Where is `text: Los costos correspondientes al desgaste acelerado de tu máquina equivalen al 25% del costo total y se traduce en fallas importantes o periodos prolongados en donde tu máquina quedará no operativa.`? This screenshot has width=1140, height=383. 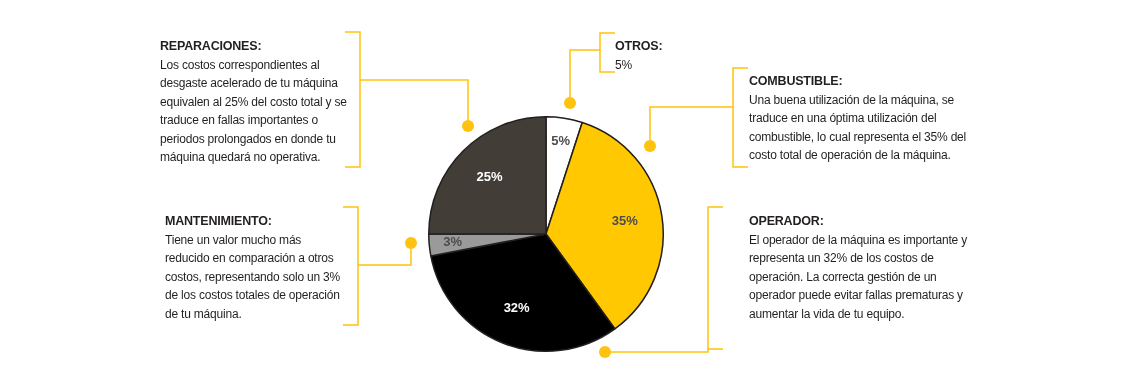 text: Los costos correspondientes al desgaste acelerado de tu máquina equivalen al 25% del costo total y se traduce en fallas importantes o periodos prolongados en donde tu máquina quedará no operativa. is located at coordinates (253, 110).